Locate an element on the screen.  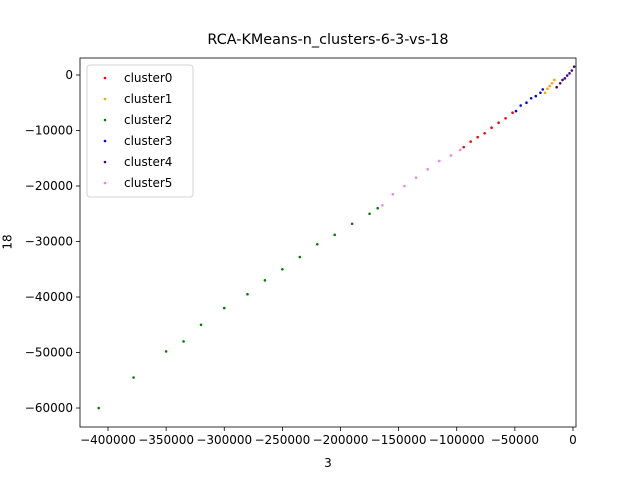
x-tick-label: −350000 is located at coordinates (166, 440).